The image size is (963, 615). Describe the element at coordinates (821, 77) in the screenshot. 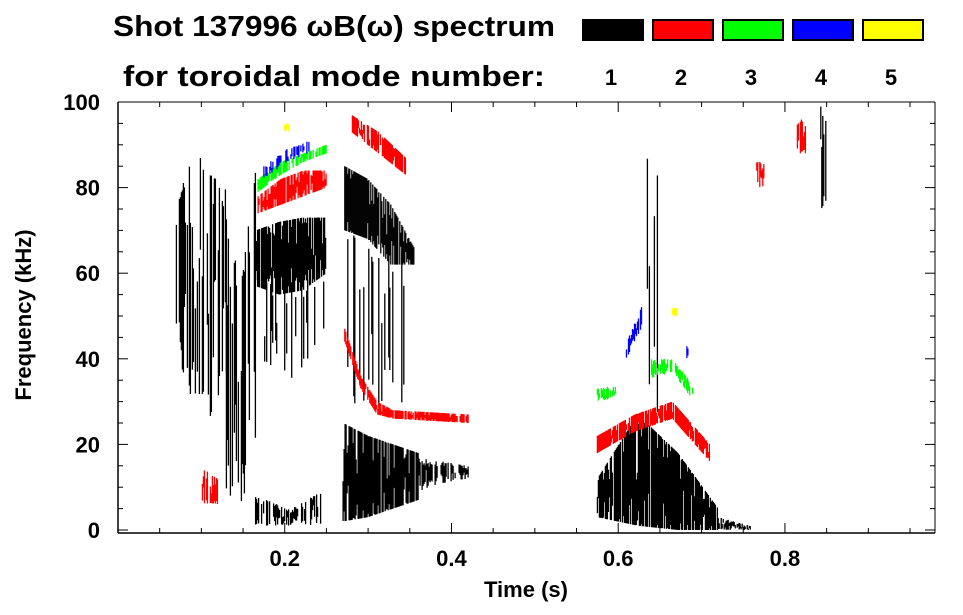

I see `legend-label-mode-4: 4` at that location.